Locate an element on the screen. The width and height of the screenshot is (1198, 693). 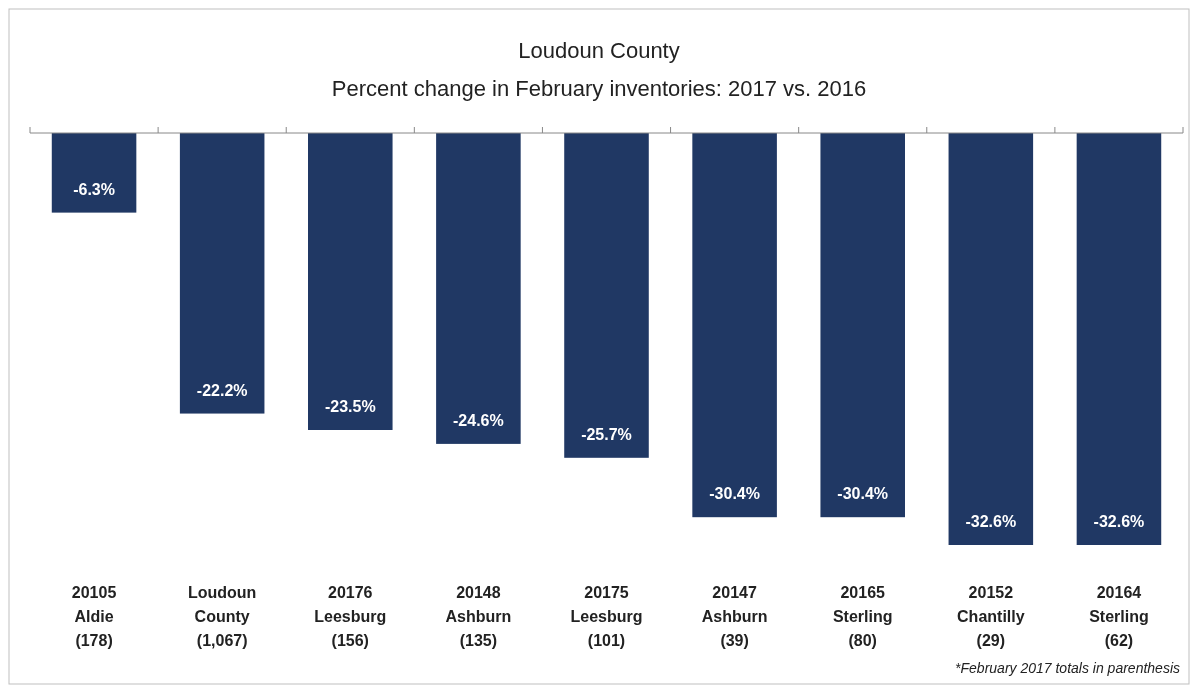
data-label: -25.7% is located at coordinates (606, 434).